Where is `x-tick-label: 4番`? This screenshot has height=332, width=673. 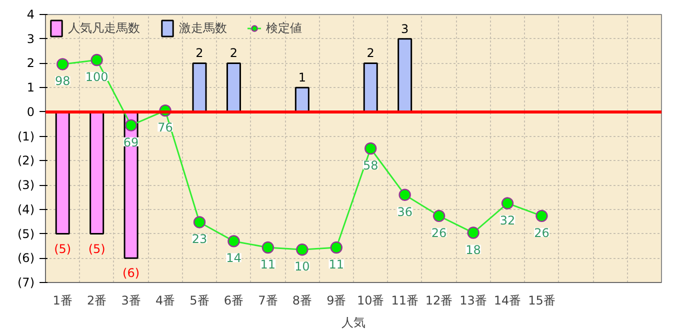 x-tick-label: 4番 is located at coordinates (165, 301).